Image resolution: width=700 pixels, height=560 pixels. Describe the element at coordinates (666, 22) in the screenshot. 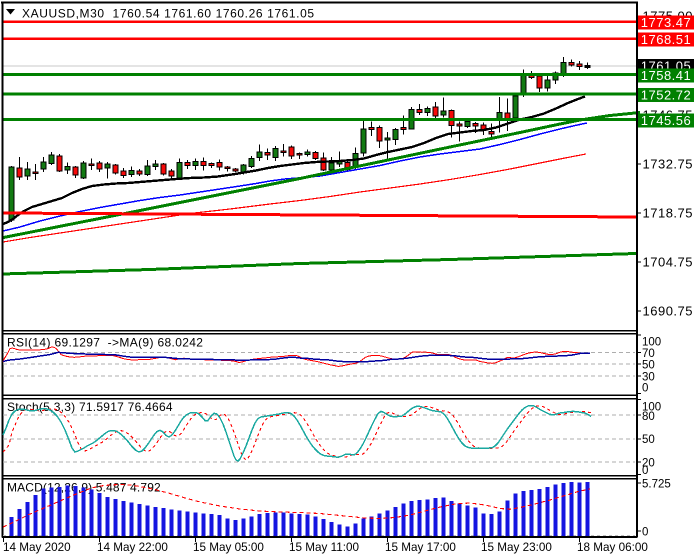

I see `svg-text: 1773.47` at that location.